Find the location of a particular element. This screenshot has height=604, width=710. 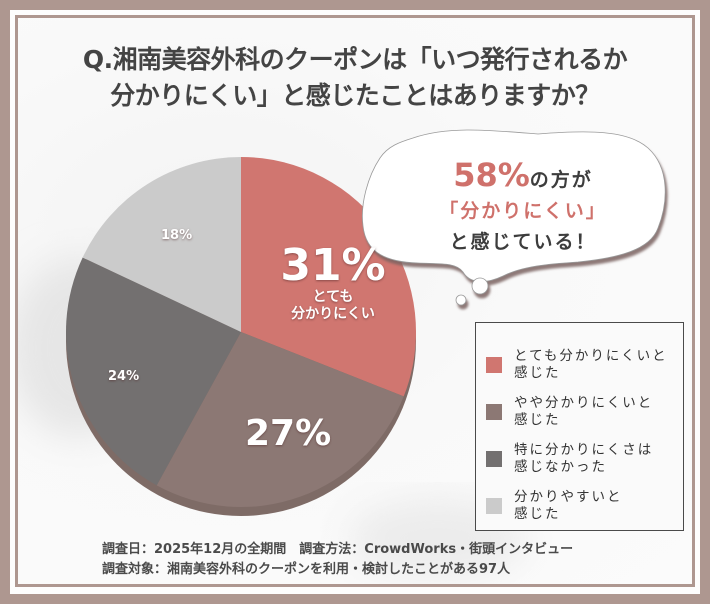

legend-label: 特に分かりにくさは 感じなかった is located at coordinates (584, 458).